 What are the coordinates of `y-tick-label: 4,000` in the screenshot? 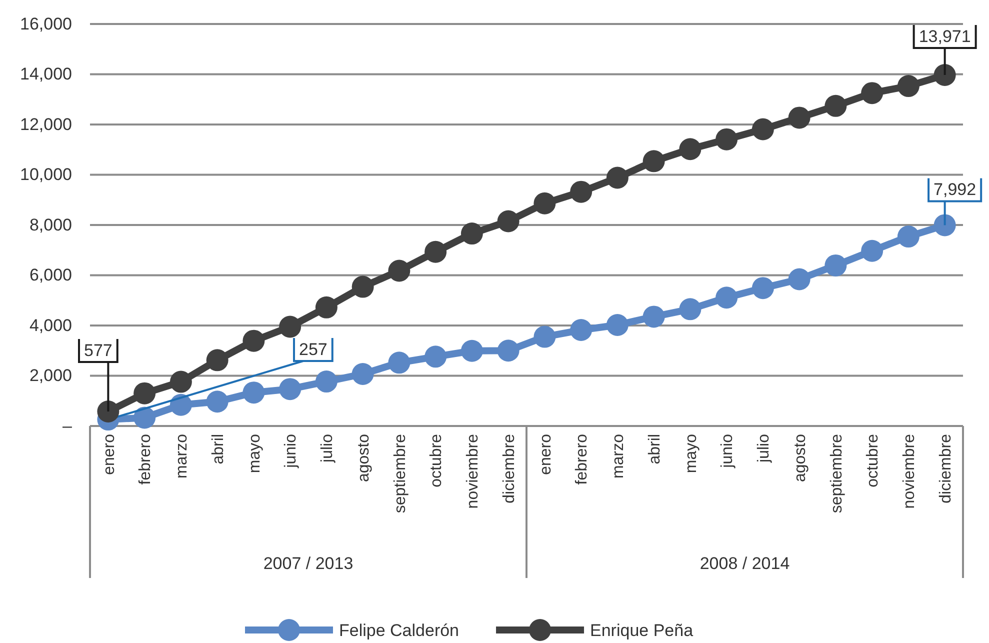 It's located at (50, 325).